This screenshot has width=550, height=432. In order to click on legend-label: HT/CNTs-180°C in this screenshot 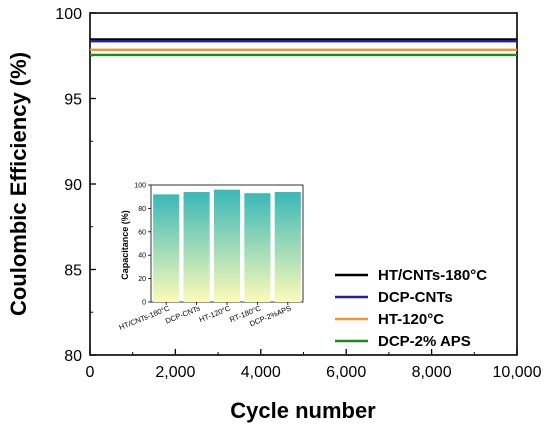, I will do `click(432, 275)`.